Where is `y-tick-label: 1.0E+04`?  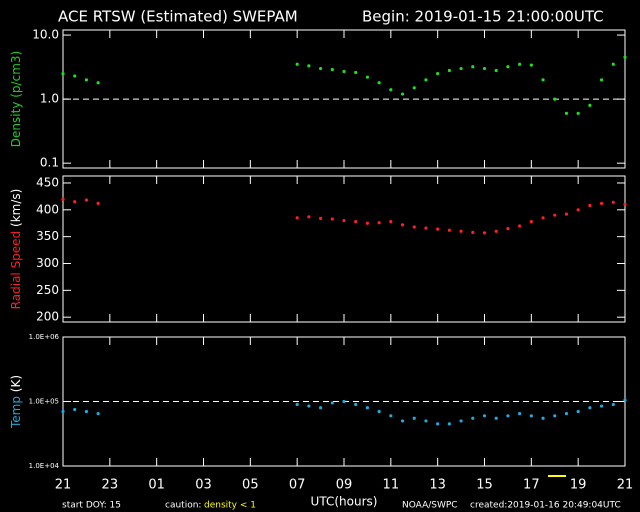
y-tick-label: 1.0E+04 is located at coordinates (44, 466).